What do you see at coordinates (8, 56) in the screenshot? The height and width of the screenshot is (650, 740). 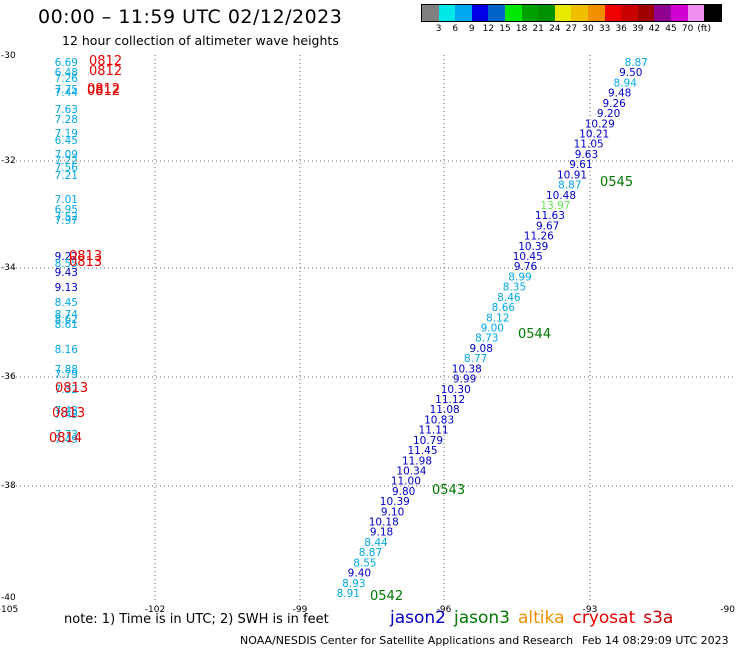 I see `latitude-label: -30` at bounding box center [8, 56].